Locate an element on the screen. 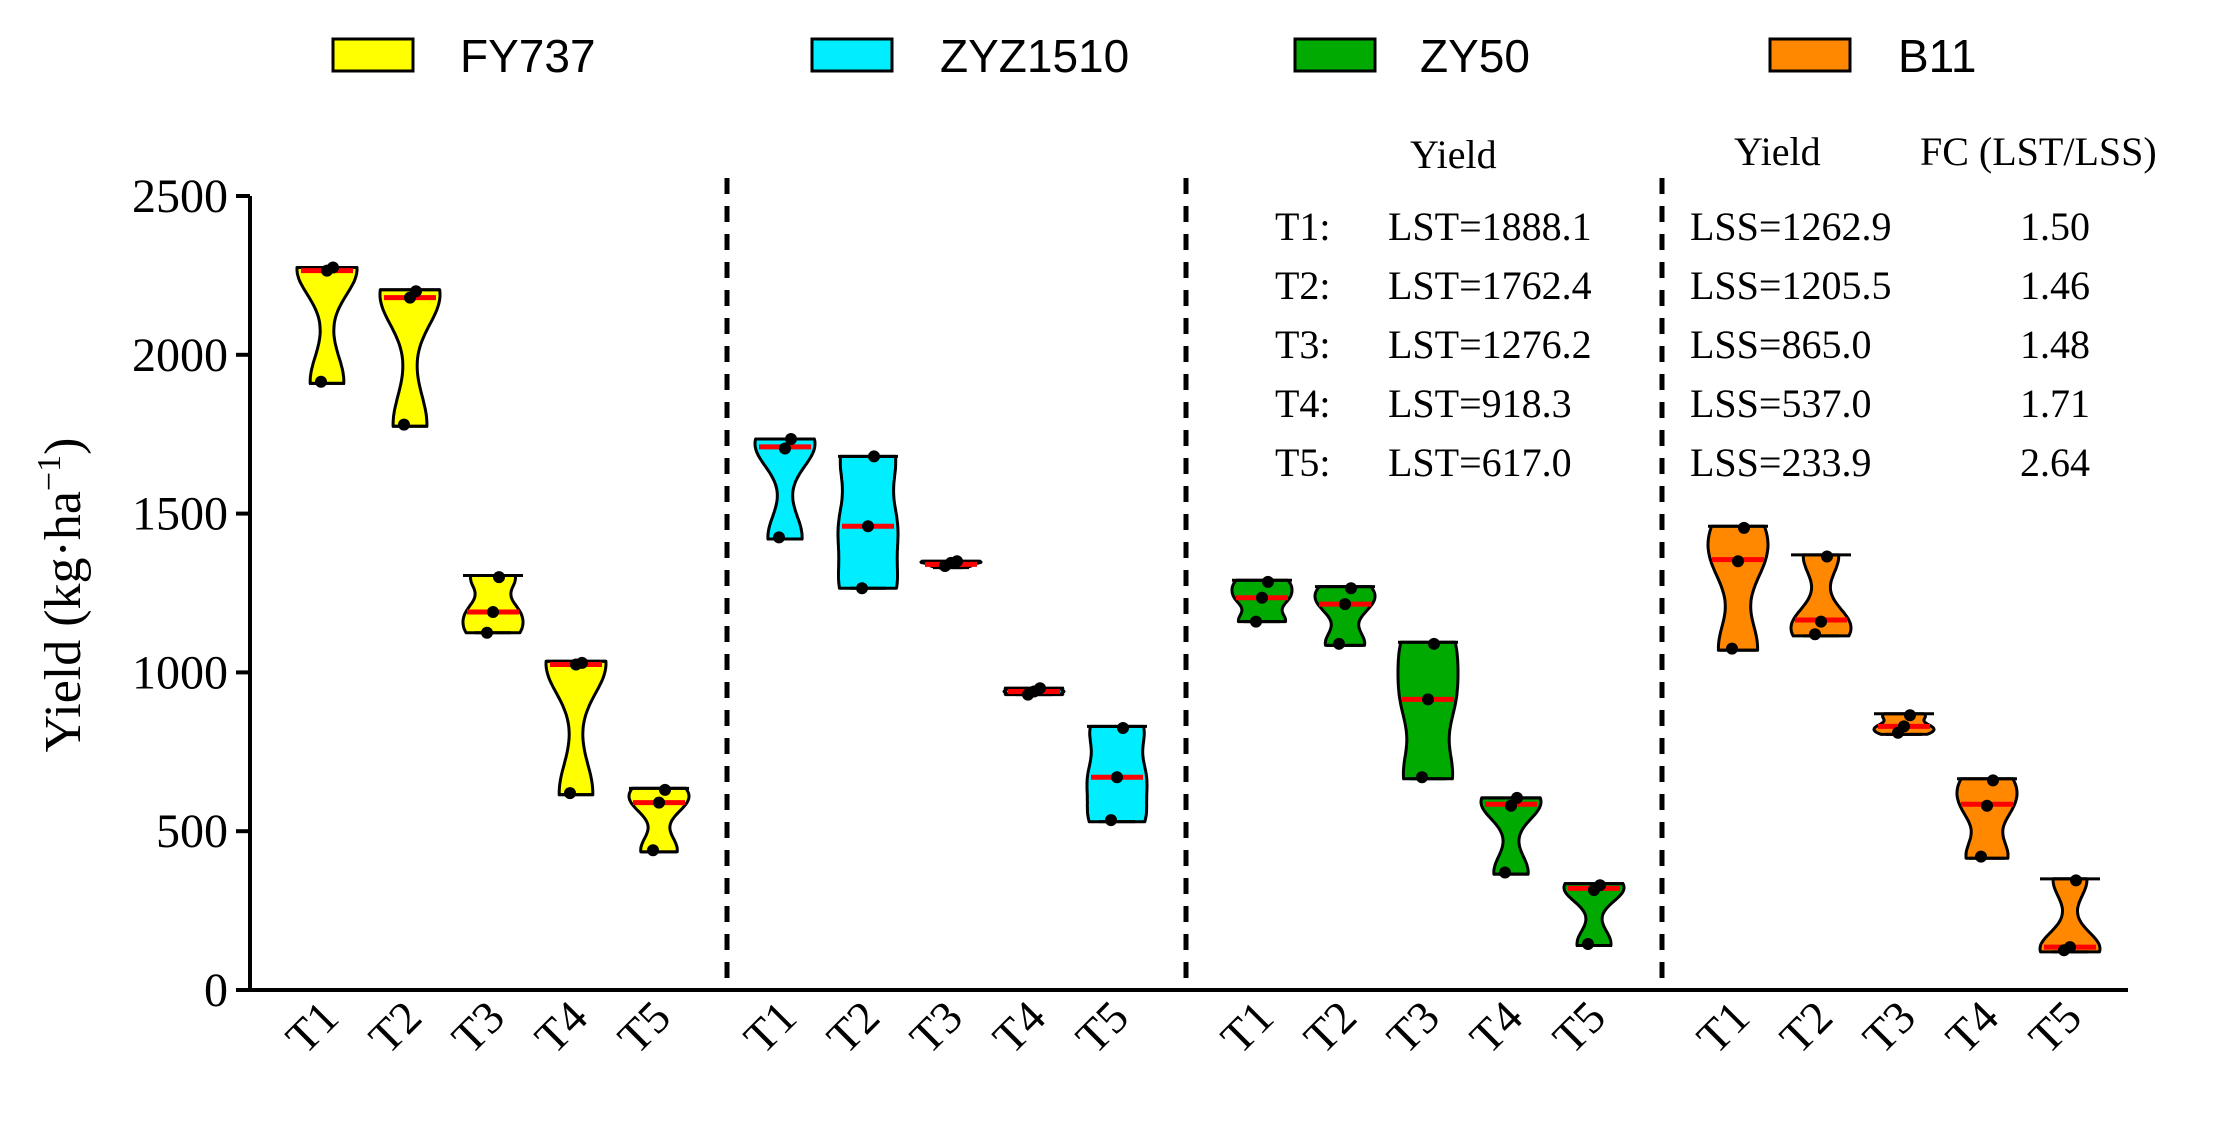 This screenshot has width=2233, height=1121. legend-swatch-zyz1510 is located at coordinates (852, 55).